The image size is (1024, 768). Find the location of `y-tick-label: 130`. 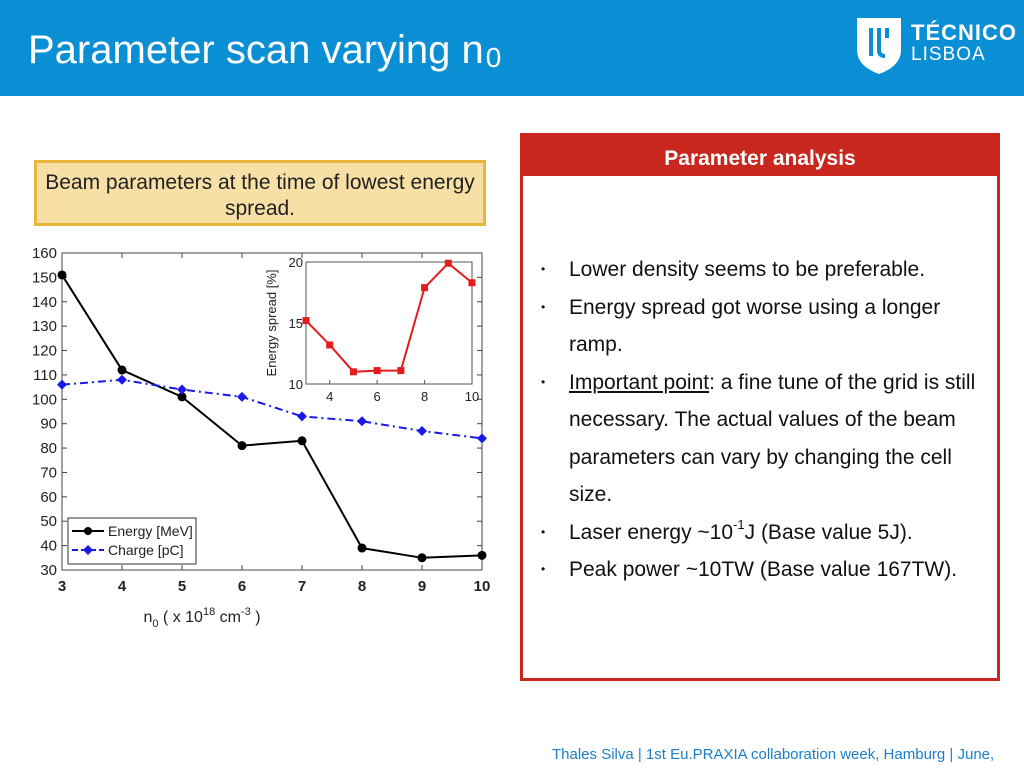

y-tick-label: 130 is located at coordinates (44, 326).